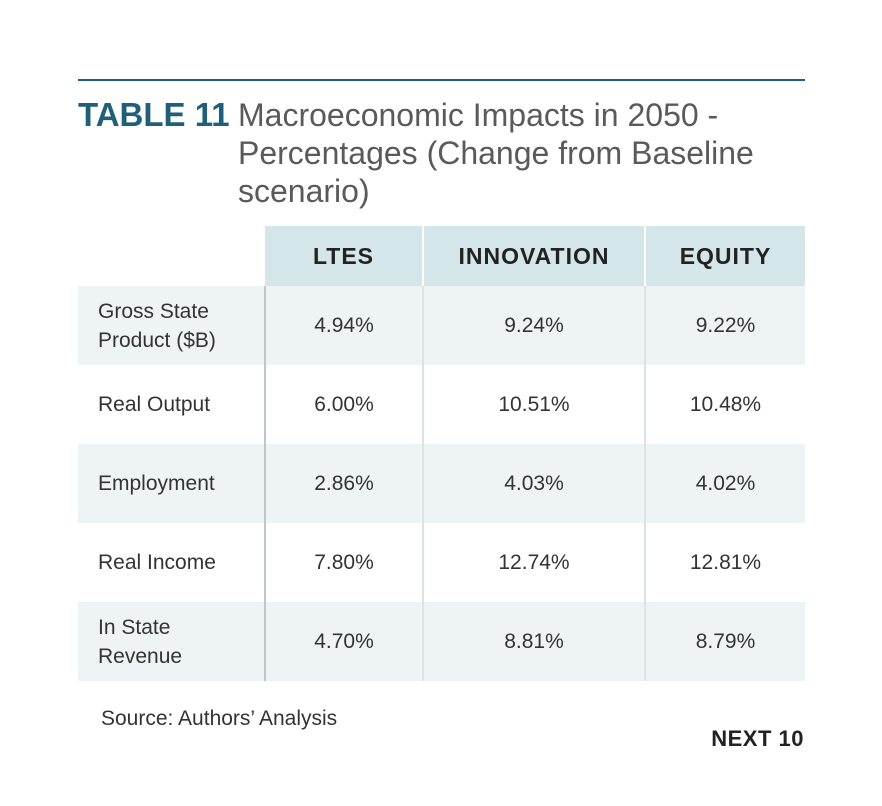 This screenshot has width=882, height=806. I want to click on ltes-value: 4.94%, so click(343, 325).